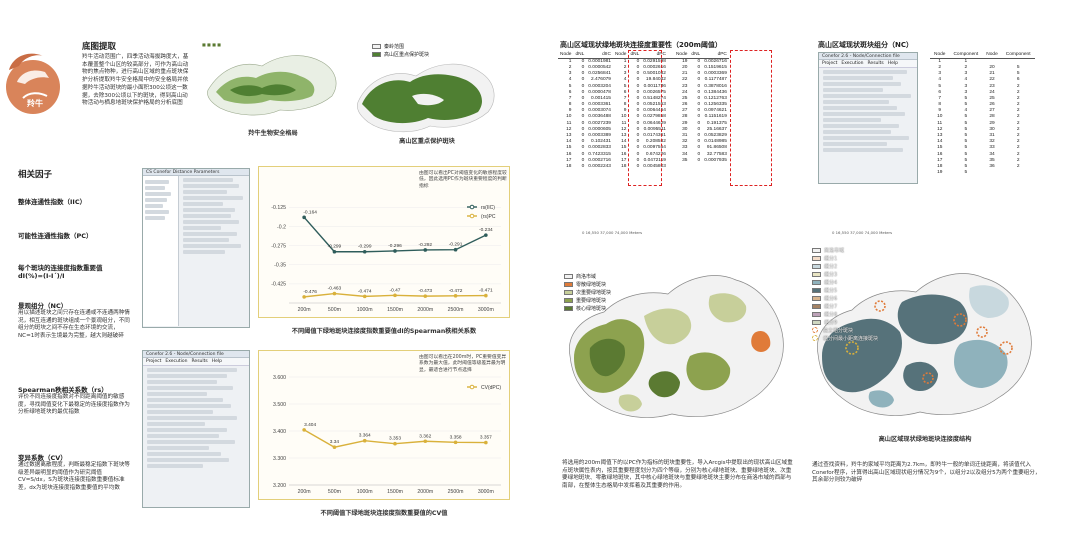 Image resolution: width=1080 pixels, height=540 pixels. Describe the element at coordinates (845, 258) in the screenshot. I see `legend-row: 组分1` at that location.